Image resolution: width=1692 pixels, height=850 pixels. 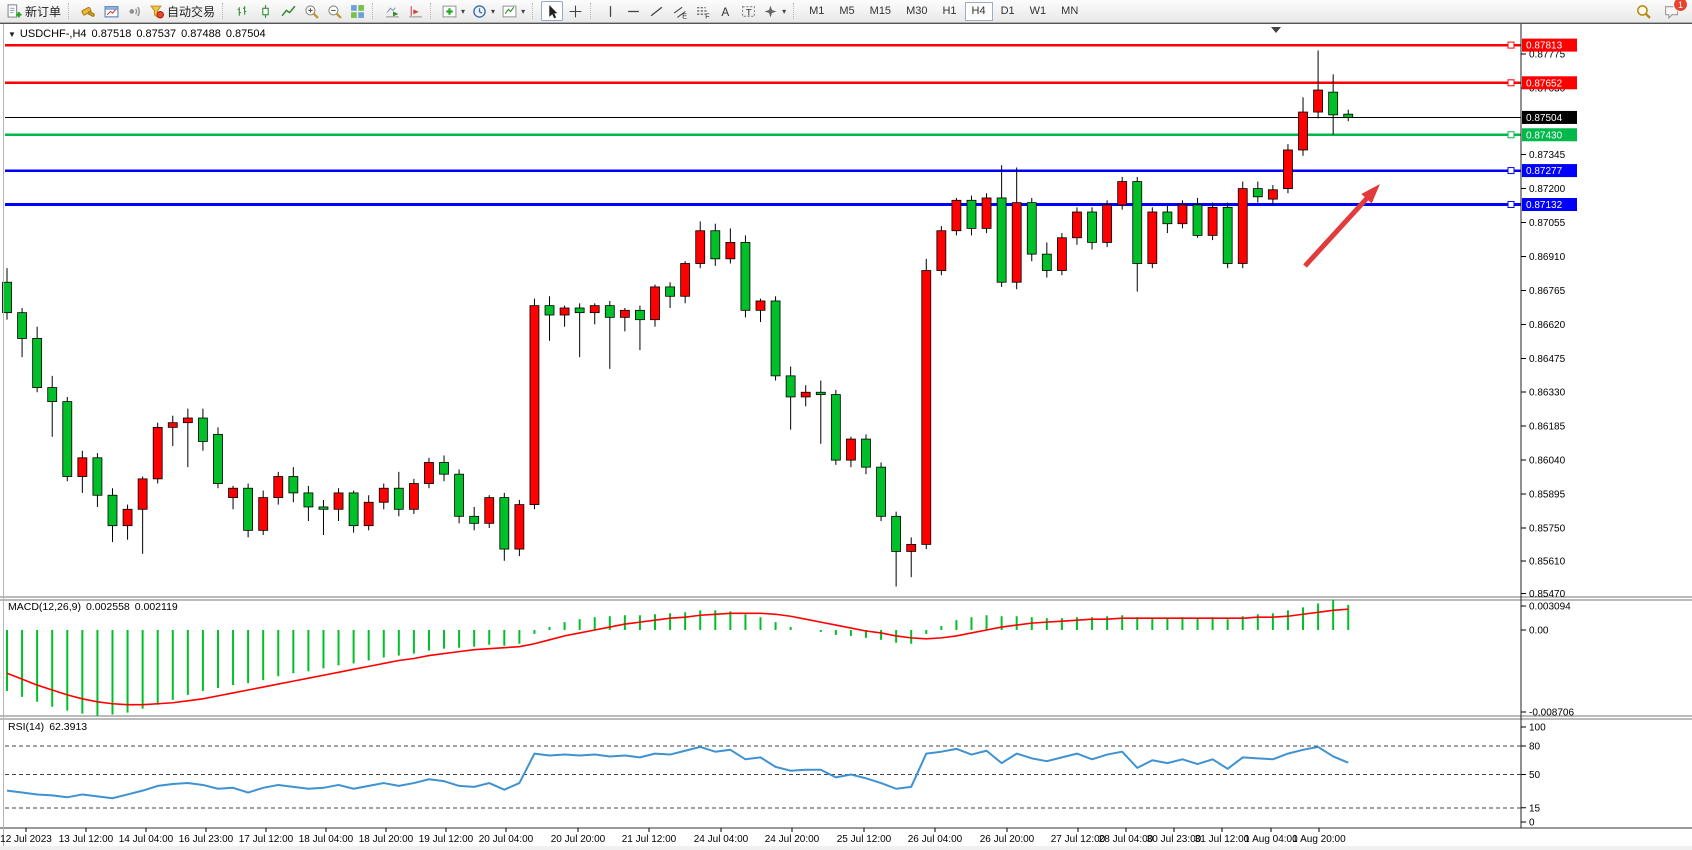 What do you see at coordinates (156, 34) in the screenshot?
I see `ohlc-high: 0.87537` at bounding box center [156, 34].